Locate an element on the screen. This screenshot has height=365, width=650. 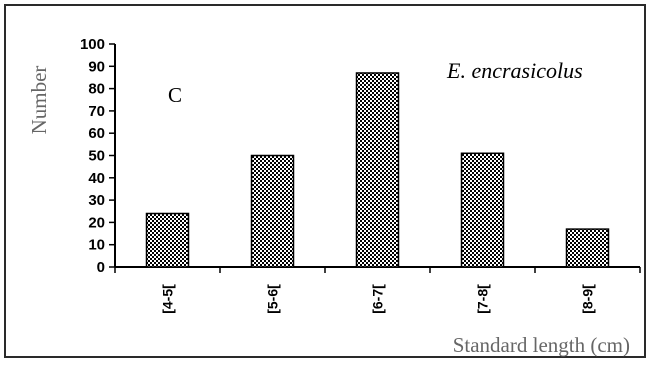
y-tick-label: 70 is located at coordinates (96, 111).